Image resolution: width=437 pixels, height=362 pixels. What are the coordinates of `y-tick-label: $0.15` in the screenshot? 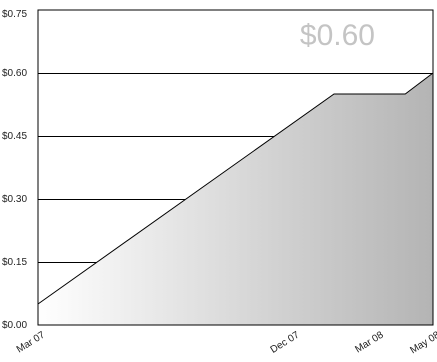 It's located at (14, 262).